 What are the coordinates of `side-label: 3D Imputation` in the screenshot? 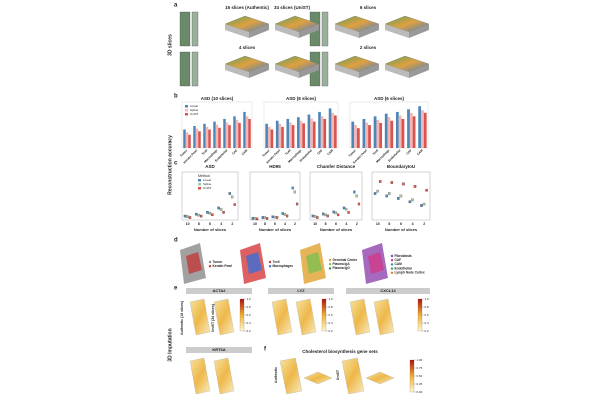 It's located at (170, 344).